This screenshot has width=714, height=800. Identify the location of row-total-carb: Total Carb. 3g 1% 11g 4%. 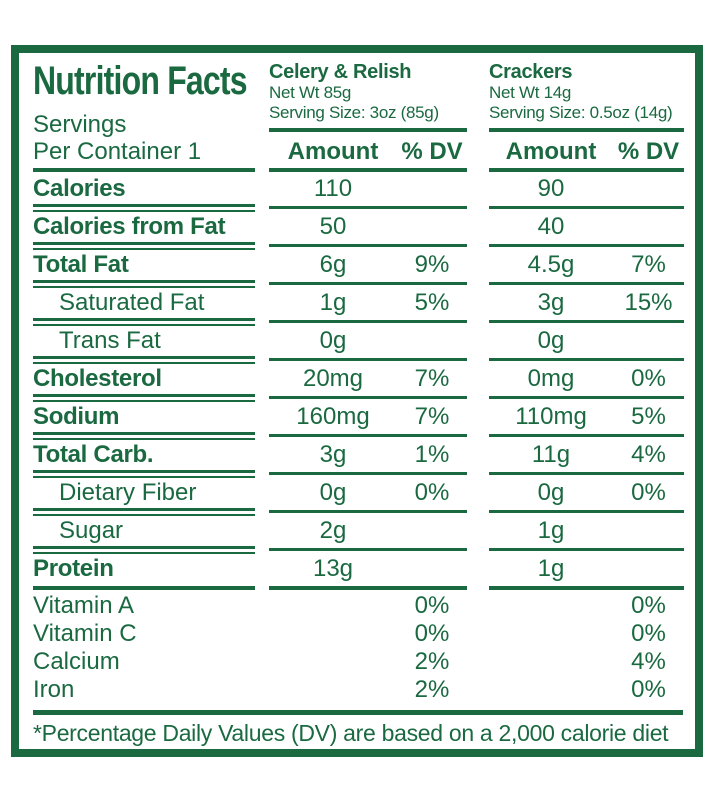
(358, 454).